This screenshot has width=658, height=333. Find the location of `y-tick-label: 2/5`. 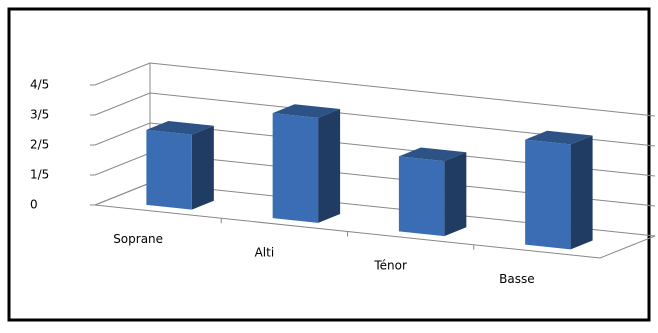

y-tick-label: 2/5 is located at coordinates (39, 145).